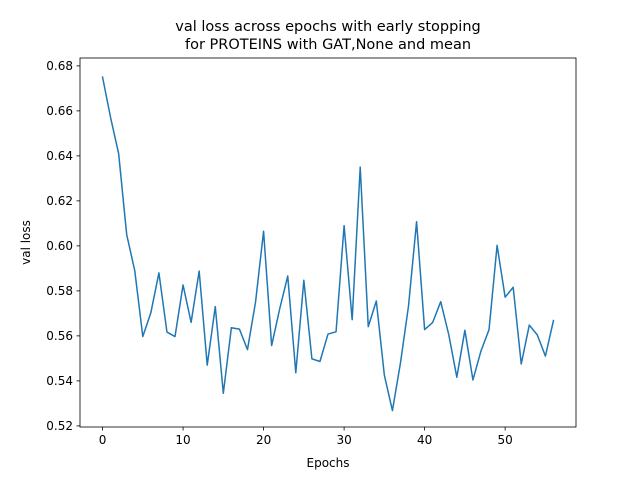 The width and height of the screenshot is (640, 480). Describe the element at coordinates (59, 291) in the screenshot. I see `y-tick-label: 0.58` at that location.